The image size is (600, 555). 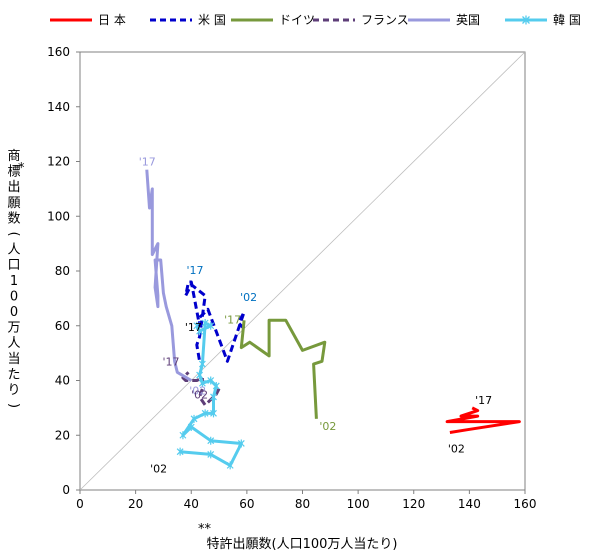 What do you see at coordinates (205, 529) in the screenshot?
I see `x-axis-marker: **` at bounding box center [205, 529].